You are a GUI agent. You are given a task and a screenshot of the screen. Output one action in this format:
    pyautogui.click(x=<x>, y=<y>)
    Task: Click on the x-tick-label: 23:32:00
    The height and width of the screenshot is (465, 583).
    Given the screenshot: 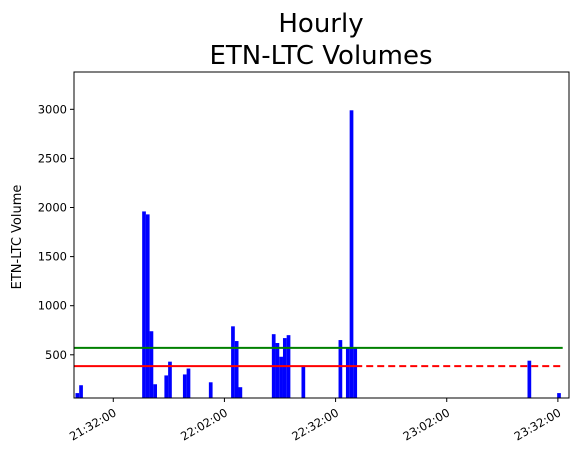 What is the action you would take?
    pyautogui.click(x=538, y=424)
    